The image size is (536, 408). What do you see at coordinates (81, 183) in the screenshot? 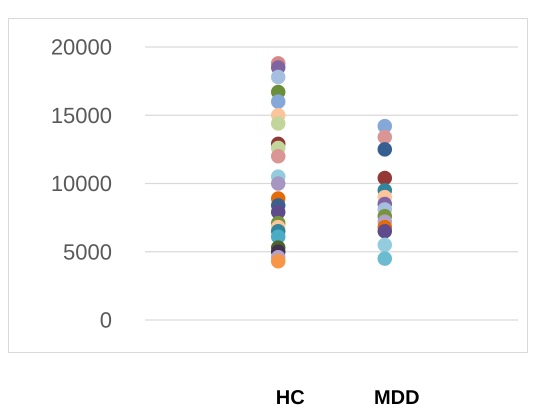
I see `y-tick-label: 10000` at bounding box center [81, 183].